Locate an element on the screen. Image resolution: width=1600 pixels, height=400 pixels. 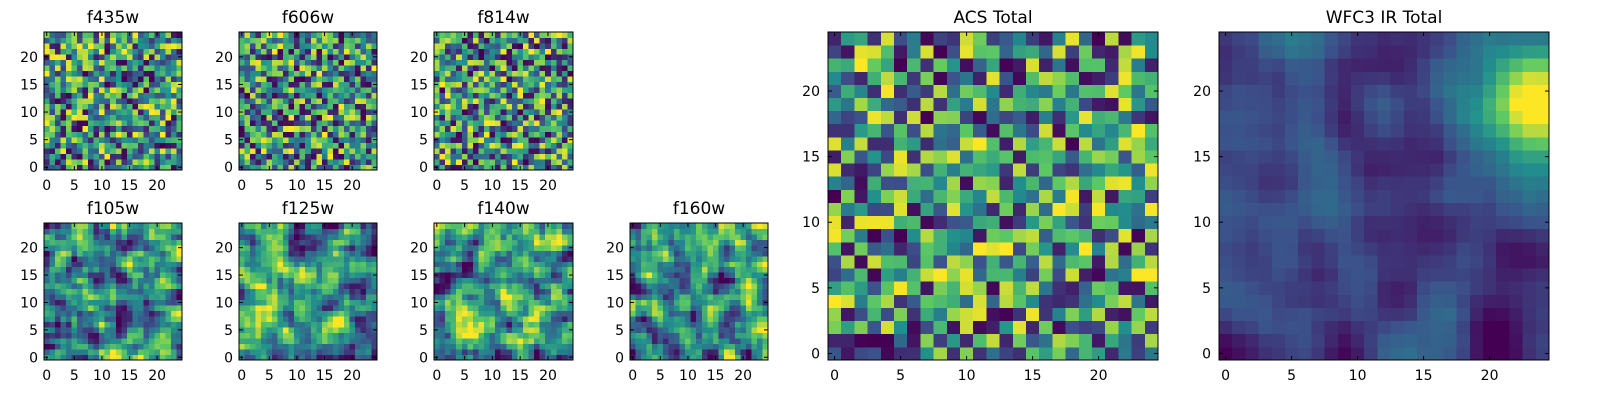
x-tick-label: 20 is located at coordinates (352, 186).